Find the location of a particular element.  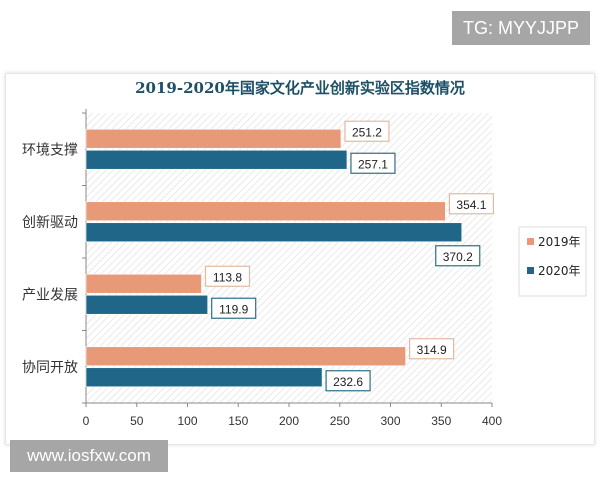

x-tick-label: 100 is located at coordinates (187, 421).